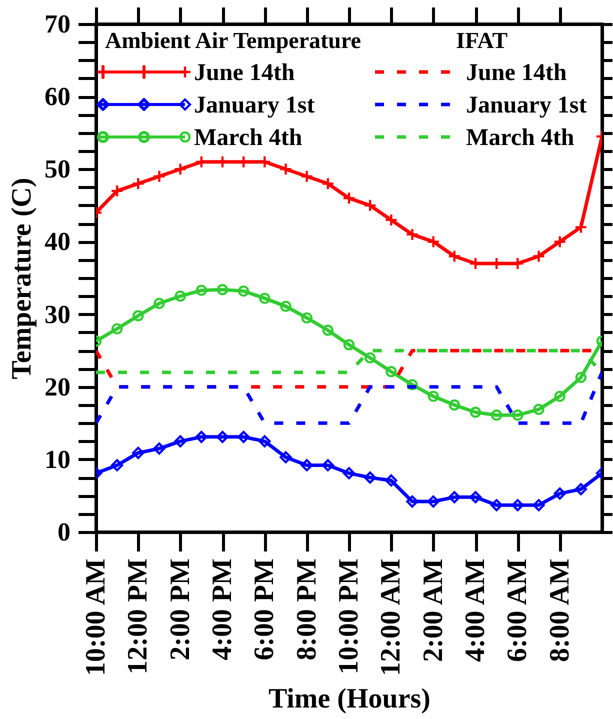  I want to click on y-tick-label: 60, so click(57, 97).